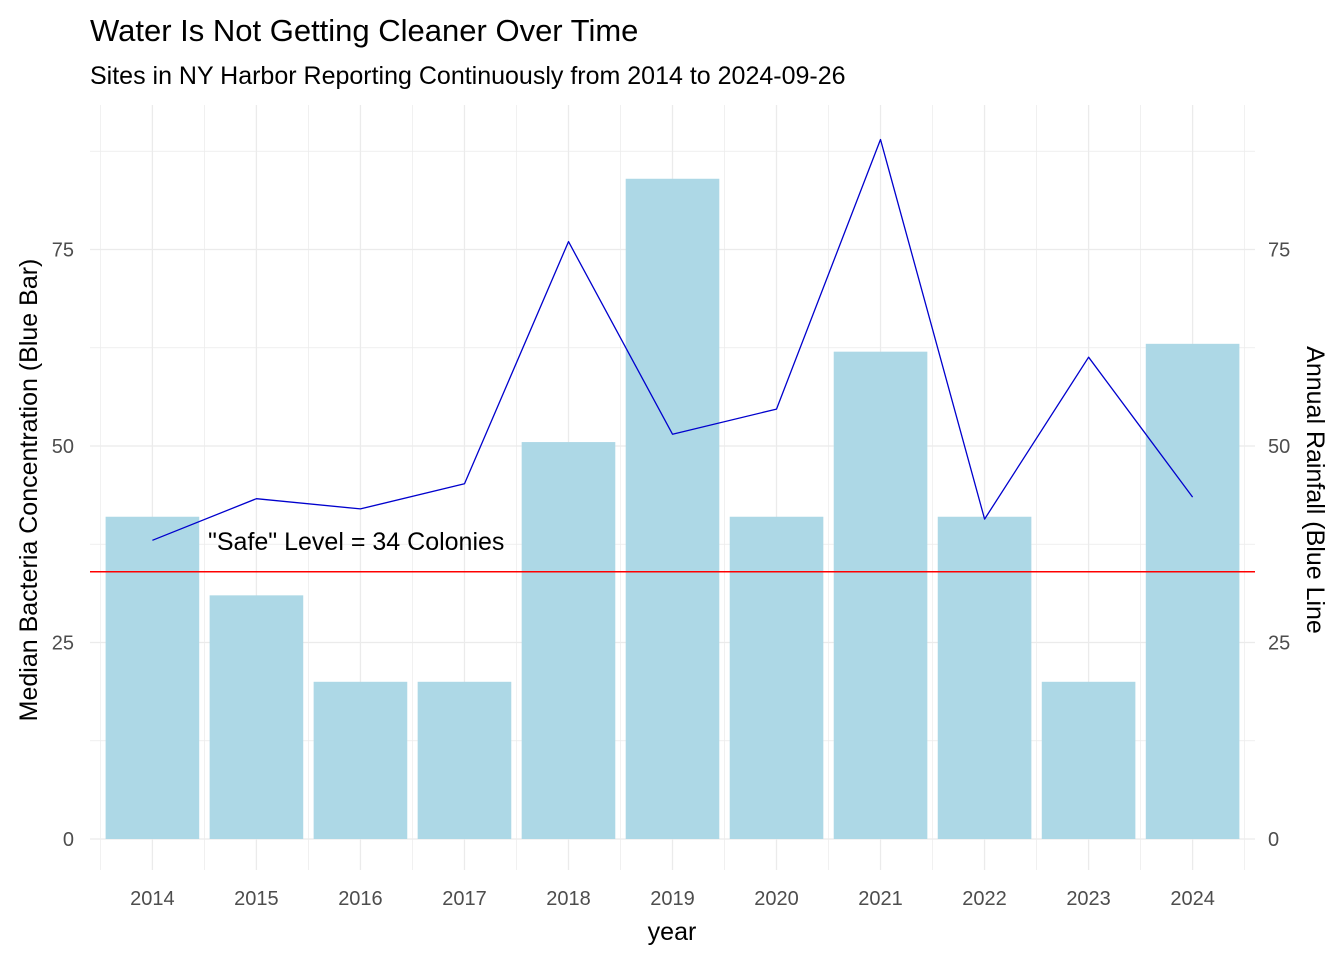  I want to click on x-tick-label: 2017, so click(464, 899).